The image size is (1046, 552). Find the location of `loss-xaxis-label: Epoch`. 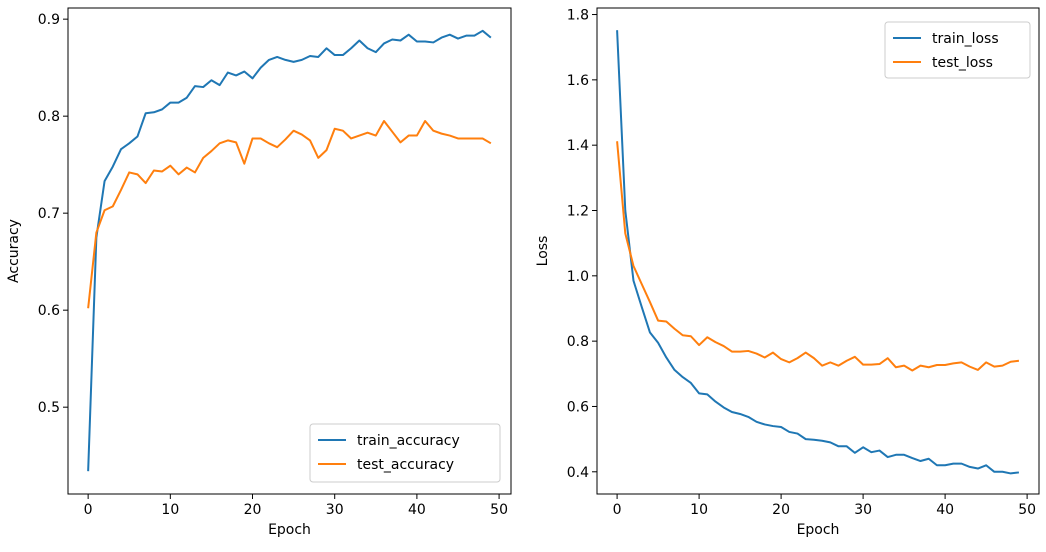

loss-xaxis-label: Epoch is located at coordinates (818, 530).